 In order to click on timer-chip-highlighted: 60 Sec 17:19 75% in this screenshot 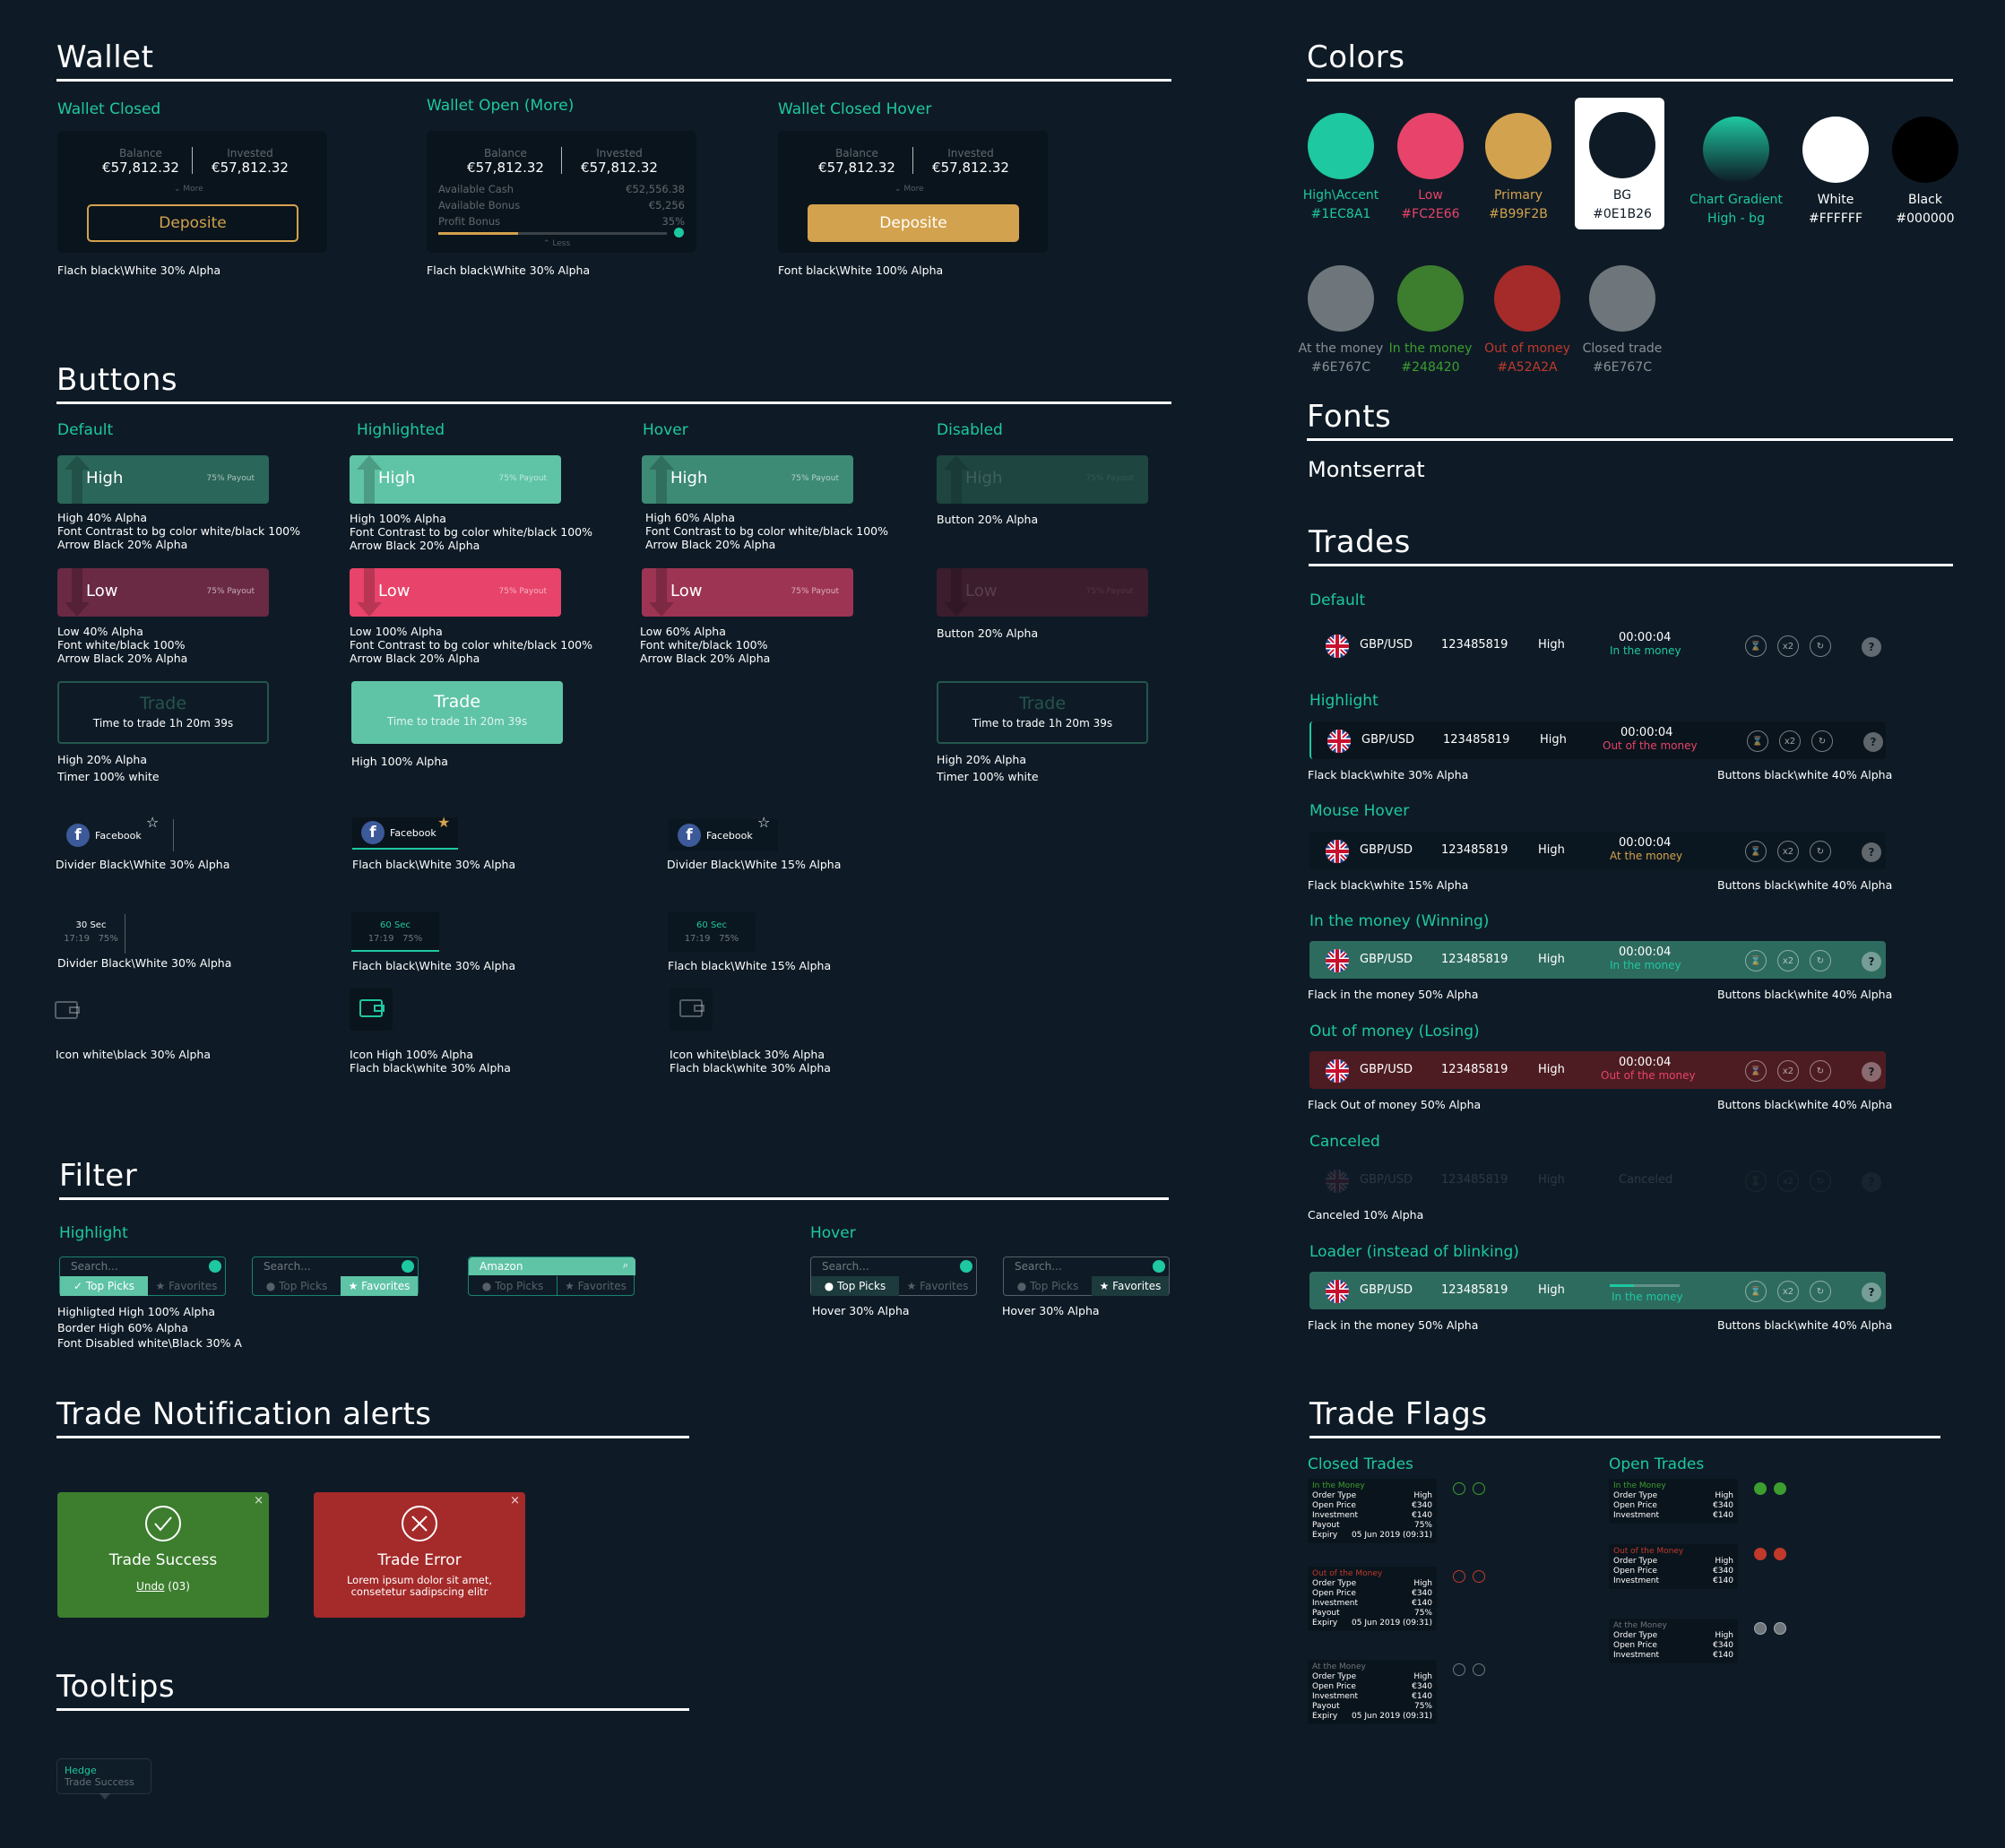, I will do `click(395, 932)`.